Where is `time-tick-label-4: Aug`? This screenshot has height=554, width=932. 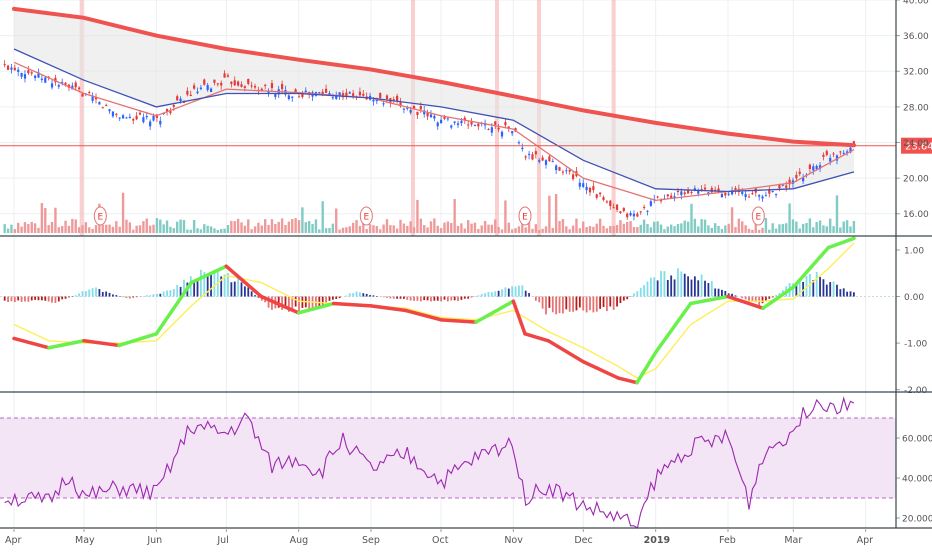
time-tick-label-4: Aug is located at coordinates (299, 540).